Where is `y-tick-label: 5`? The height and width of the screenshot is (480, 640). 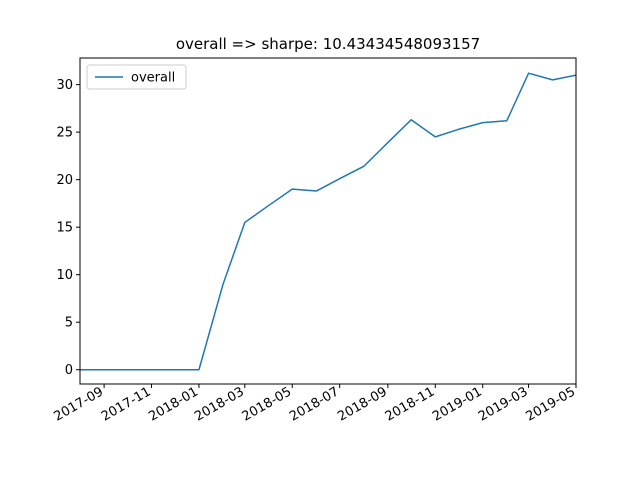
y-tick-label: 5 is located at coordinates (69, 323).